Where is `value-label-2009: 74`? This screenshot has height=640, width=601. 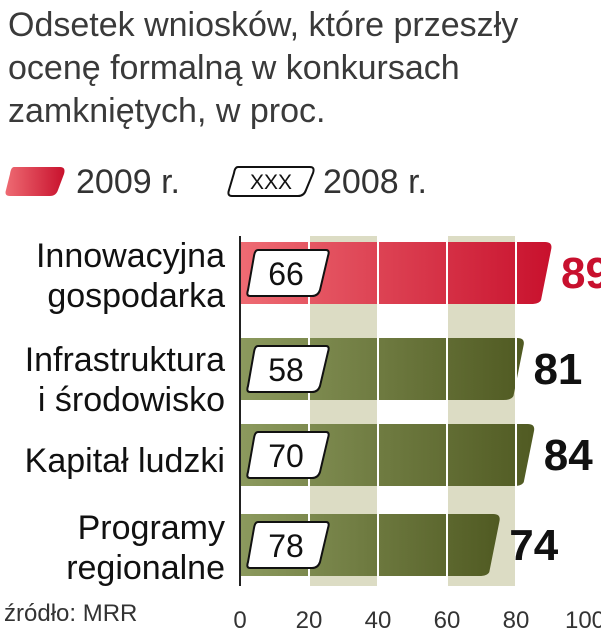 value-label-2009: 74 is located at coordinates (533, 545).